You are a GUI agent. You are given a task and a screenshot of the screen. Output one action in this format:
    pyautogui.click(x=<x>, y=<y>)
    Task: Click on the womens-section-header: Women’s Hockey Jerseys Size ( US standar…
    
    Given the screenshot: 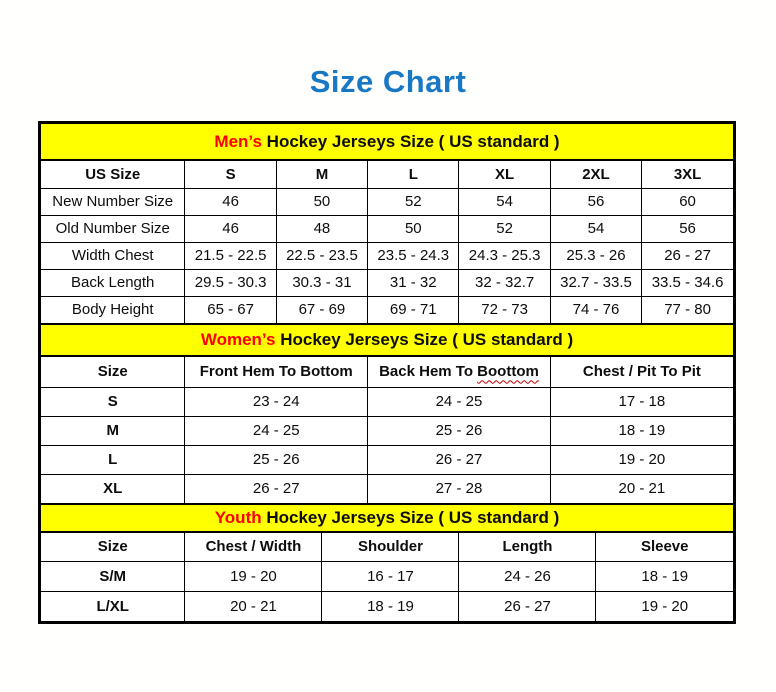 What is the action you would take?
    pyautogui.click(x=387, y=340)
    